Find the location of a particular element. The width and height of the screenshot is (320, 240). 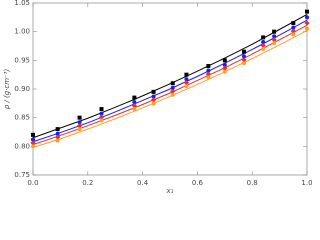

x-tick-label: 0.6 is located at coordinates (198, 183).